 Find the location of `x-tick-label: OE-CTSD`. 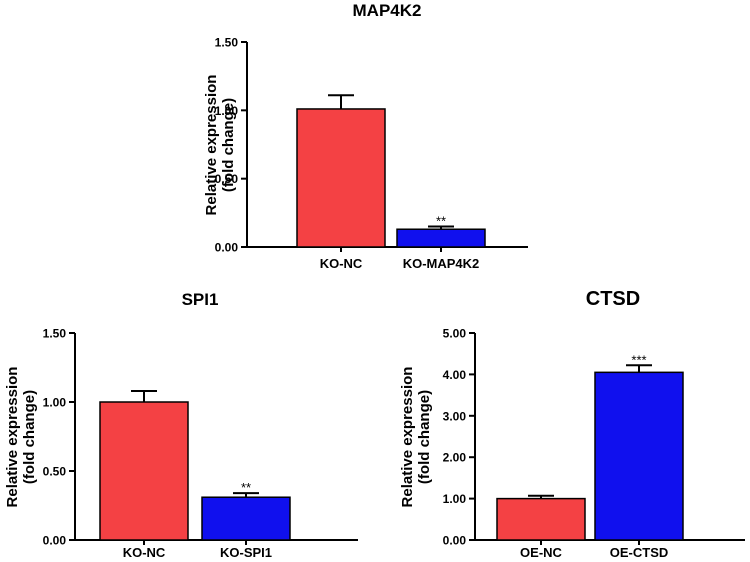

x-tick-label: OE-CTSD is located at coordinates (639, 552).